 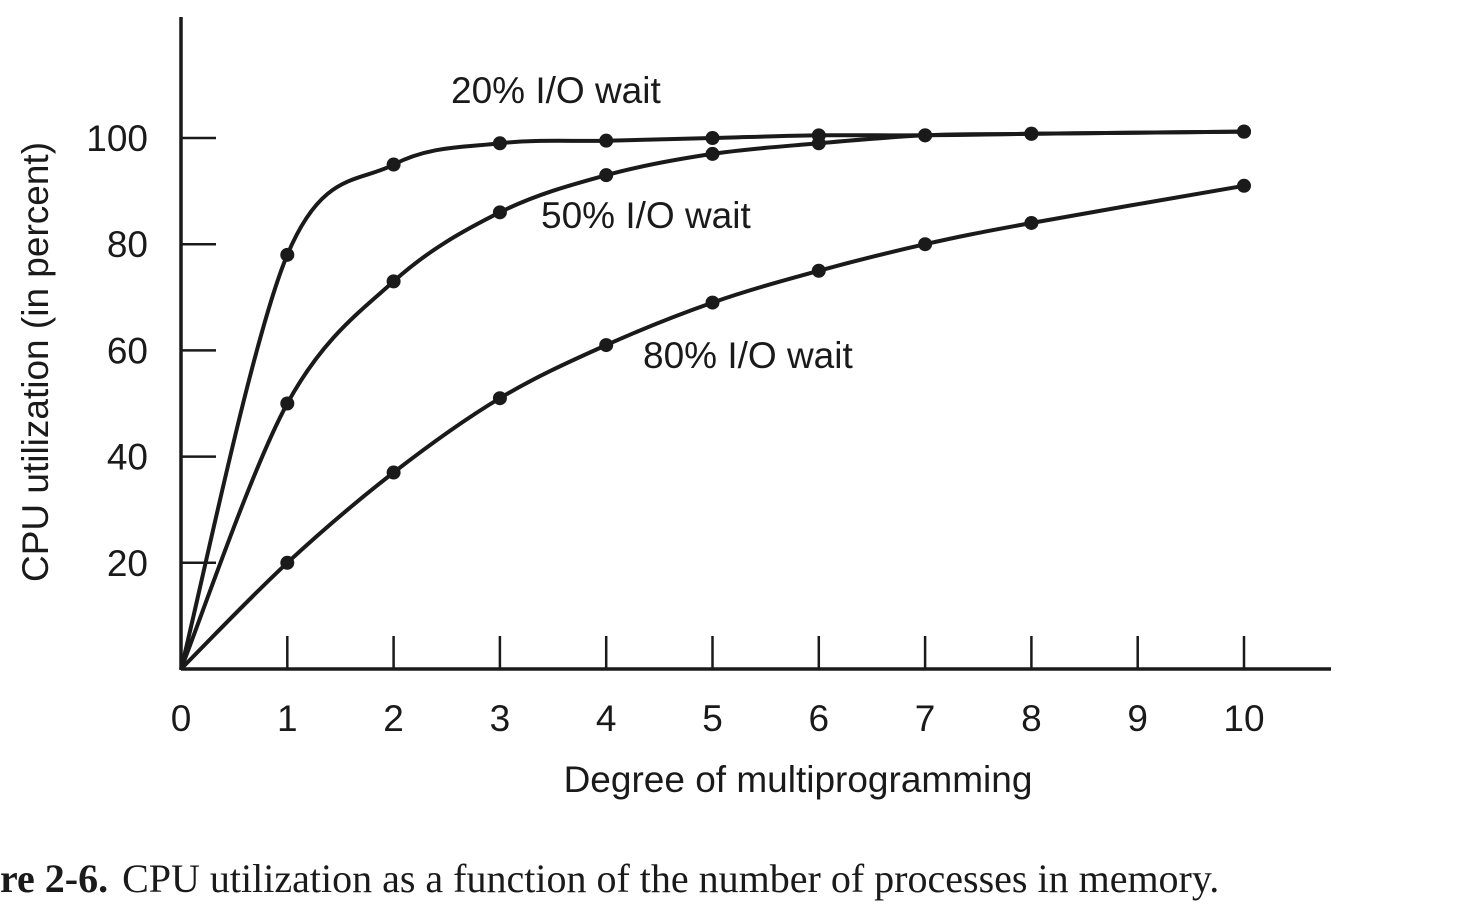 What do you see at coordinates (1243, 718) in the screenshot?
I see `x-tick-label: 10` at bounding box center [1243, 718].